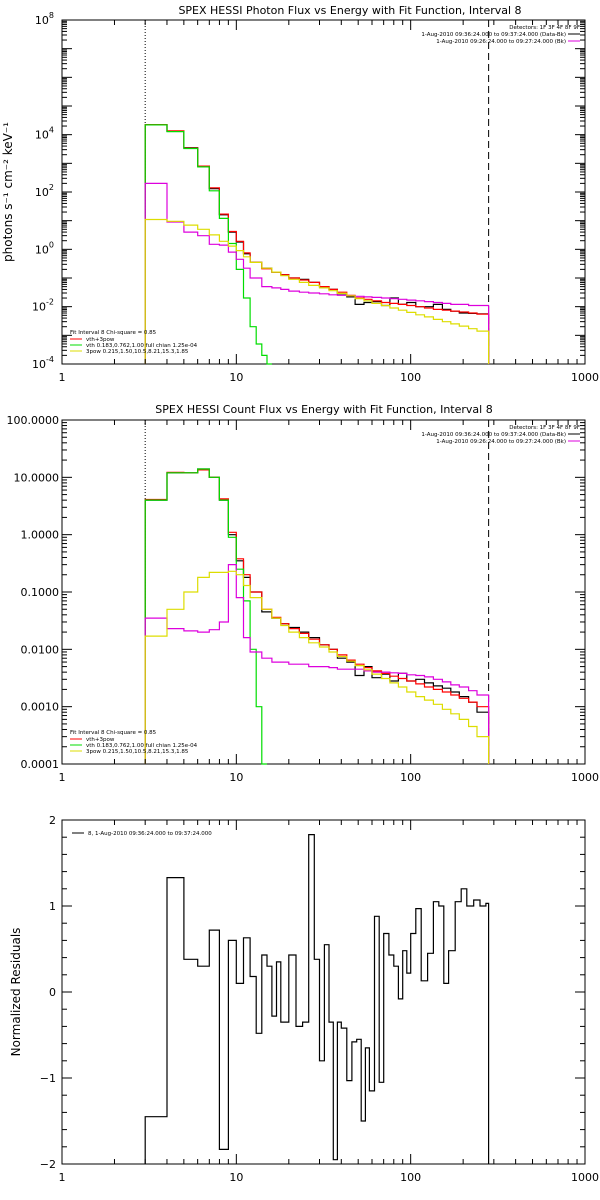 This screenshot has width=600, height=1200. Describe the element at coordinates (48, 1164) in the screenshot. I see `residuals-y-tick-label: −2` at that location.